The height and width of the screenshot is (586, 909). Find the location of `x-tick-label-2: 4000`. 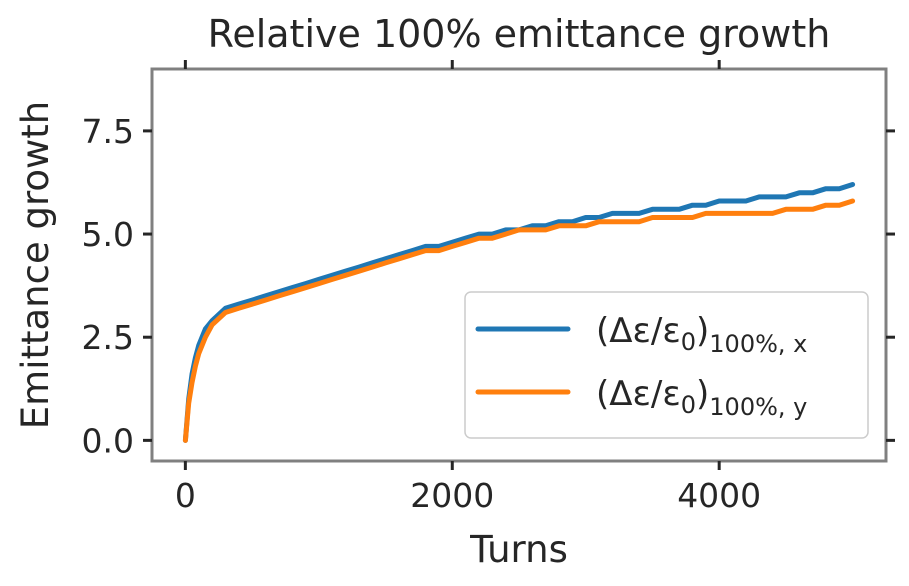

x-tick-label-2: 4000 is located at coordinates (719, 495).